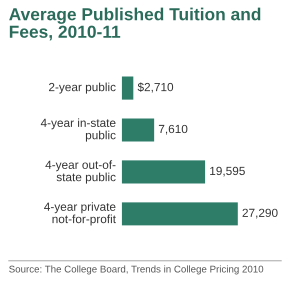 This screenshot has width=290, height=305. I want to click on data-label: 19,595, so click(227, 171).